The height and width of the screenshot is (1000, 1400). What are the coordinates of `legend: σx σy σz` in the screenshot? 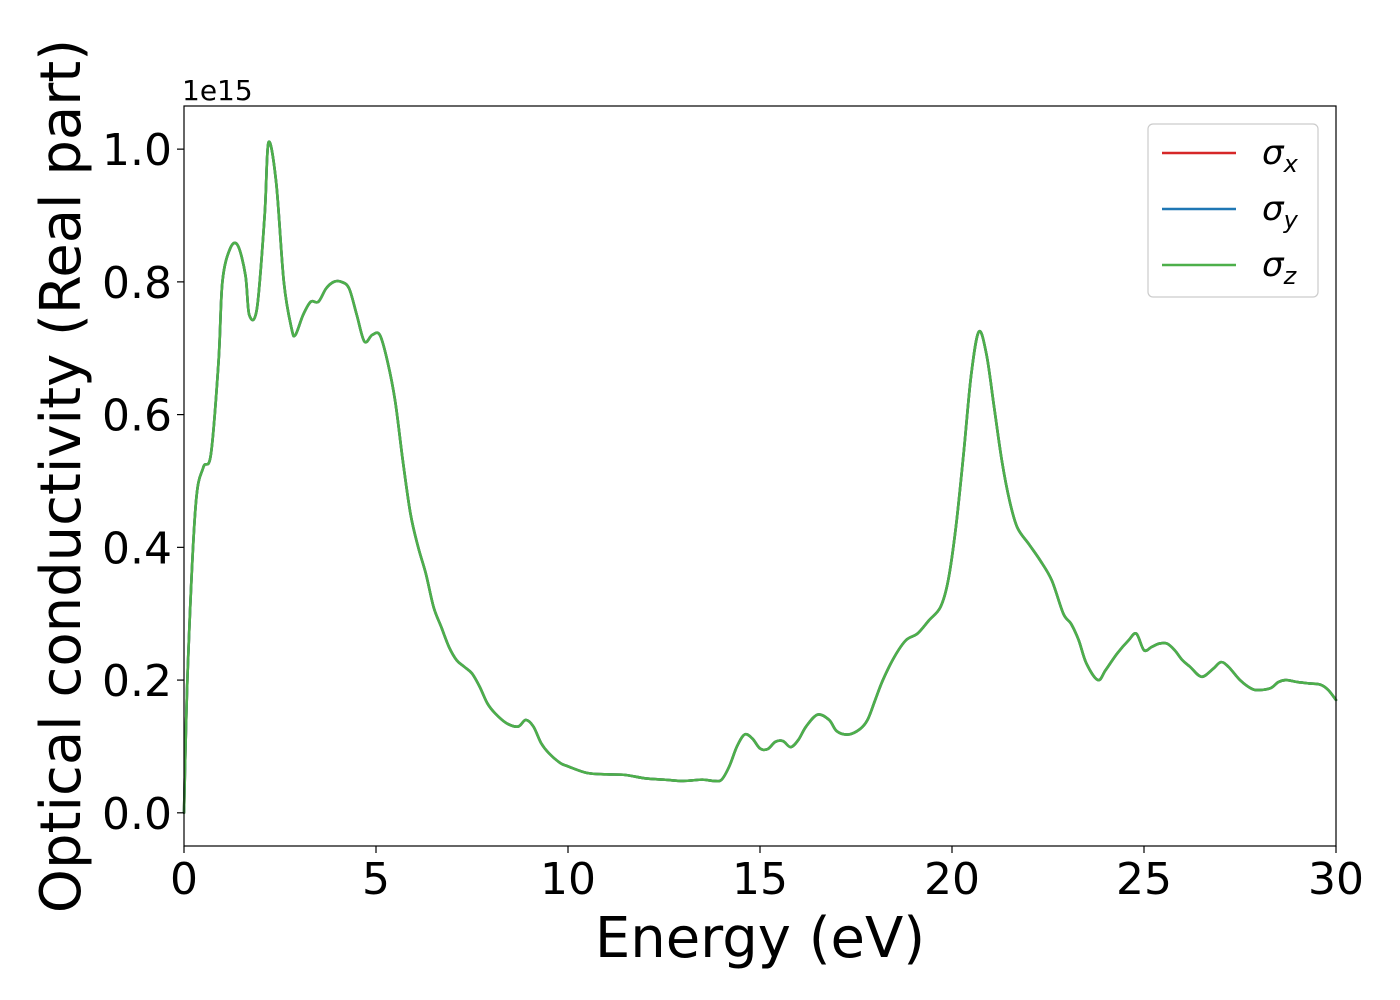 It's located at (1233, 210).